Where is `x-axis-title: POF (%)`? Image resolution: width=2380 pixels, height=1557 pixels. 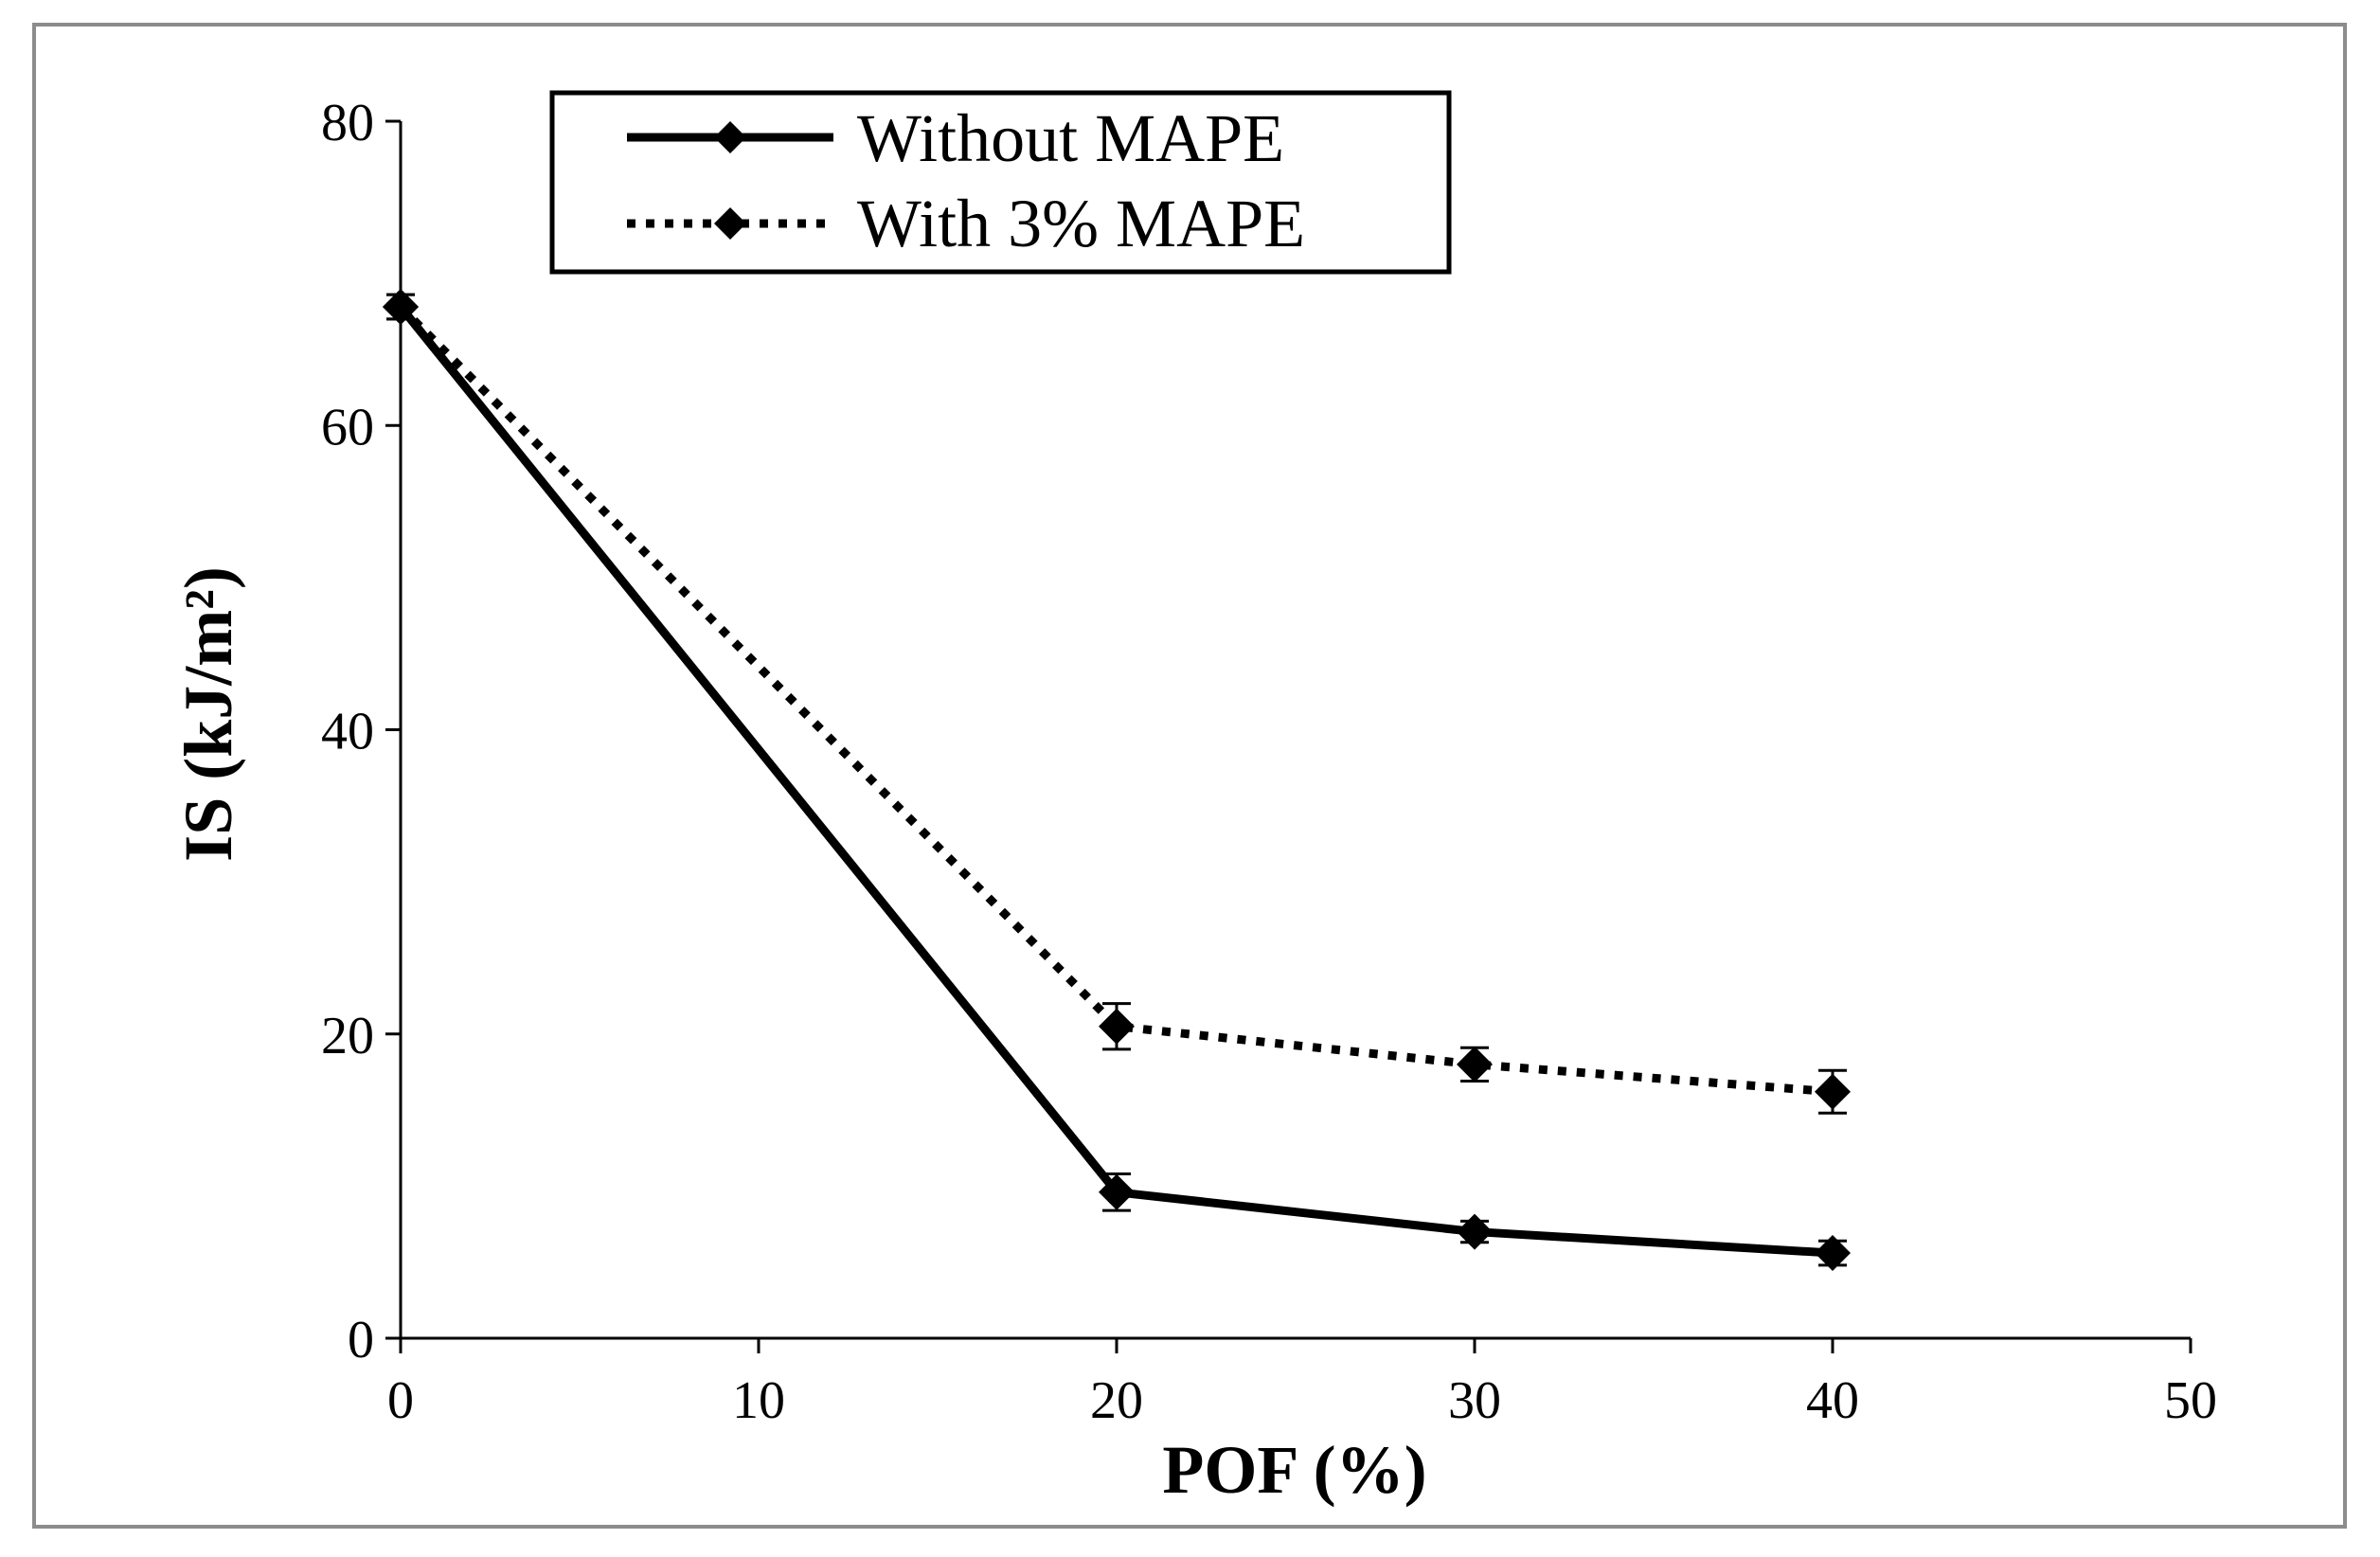 x-axis-title: POF (%) is located at coordinates (1294, 1470).